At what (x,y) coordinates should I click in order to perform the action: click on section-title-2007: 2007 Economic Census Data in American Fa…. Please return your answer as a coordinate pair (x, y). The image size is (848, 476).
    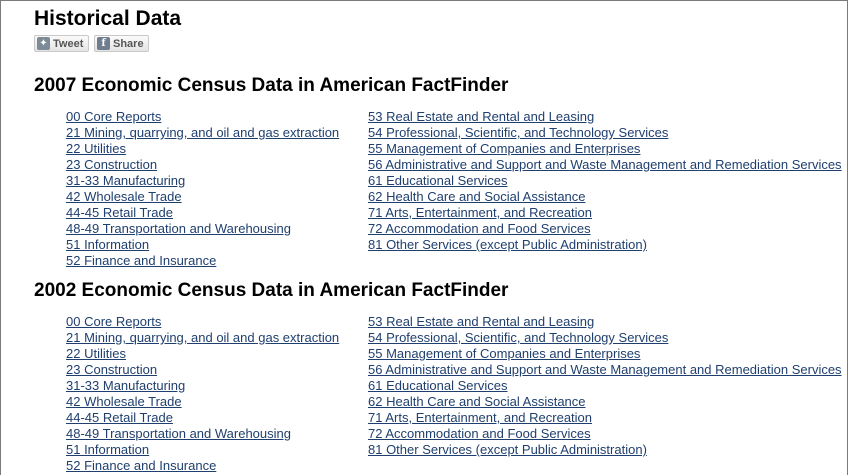
    Looking at the image, I should click on (271, 85).